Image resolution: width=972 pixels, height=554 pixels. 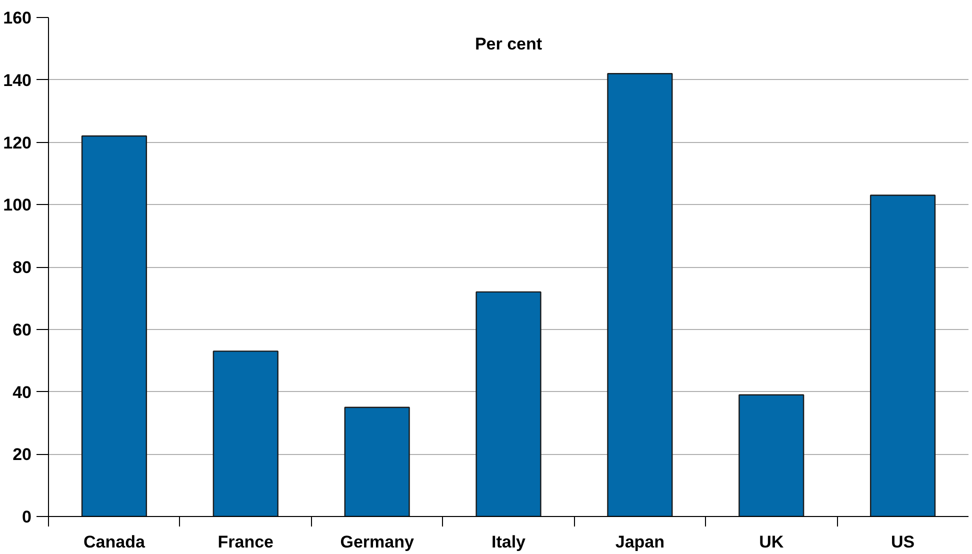 What do you see at coordinates (17, 205) in the screenshot?
I see `y-tick-label: 100` at bounding box center [17, 205].